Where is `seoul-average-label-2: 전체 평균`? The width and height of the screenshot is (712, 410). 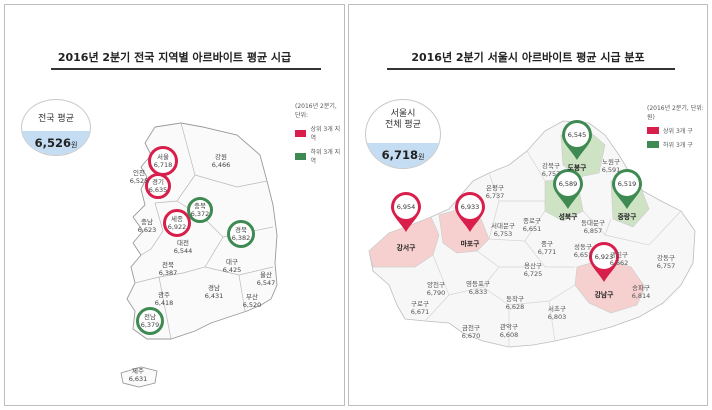
seoul-average-label-2: 전체 평균 is located at coordinates (403, 125).